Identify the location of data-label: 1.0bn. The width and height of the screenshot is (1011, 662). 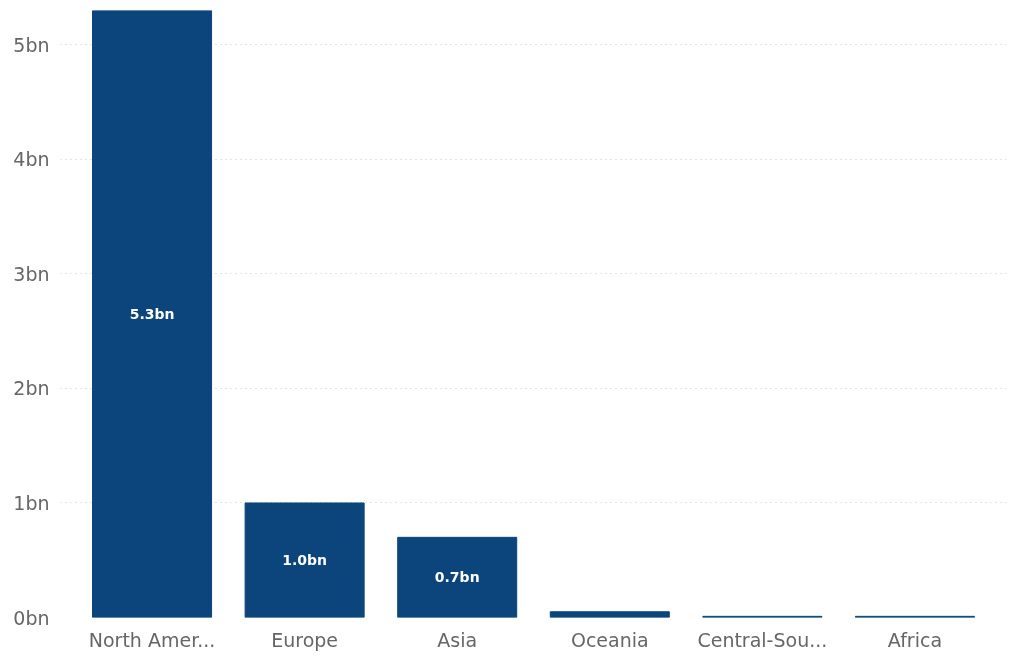
(305, 560).